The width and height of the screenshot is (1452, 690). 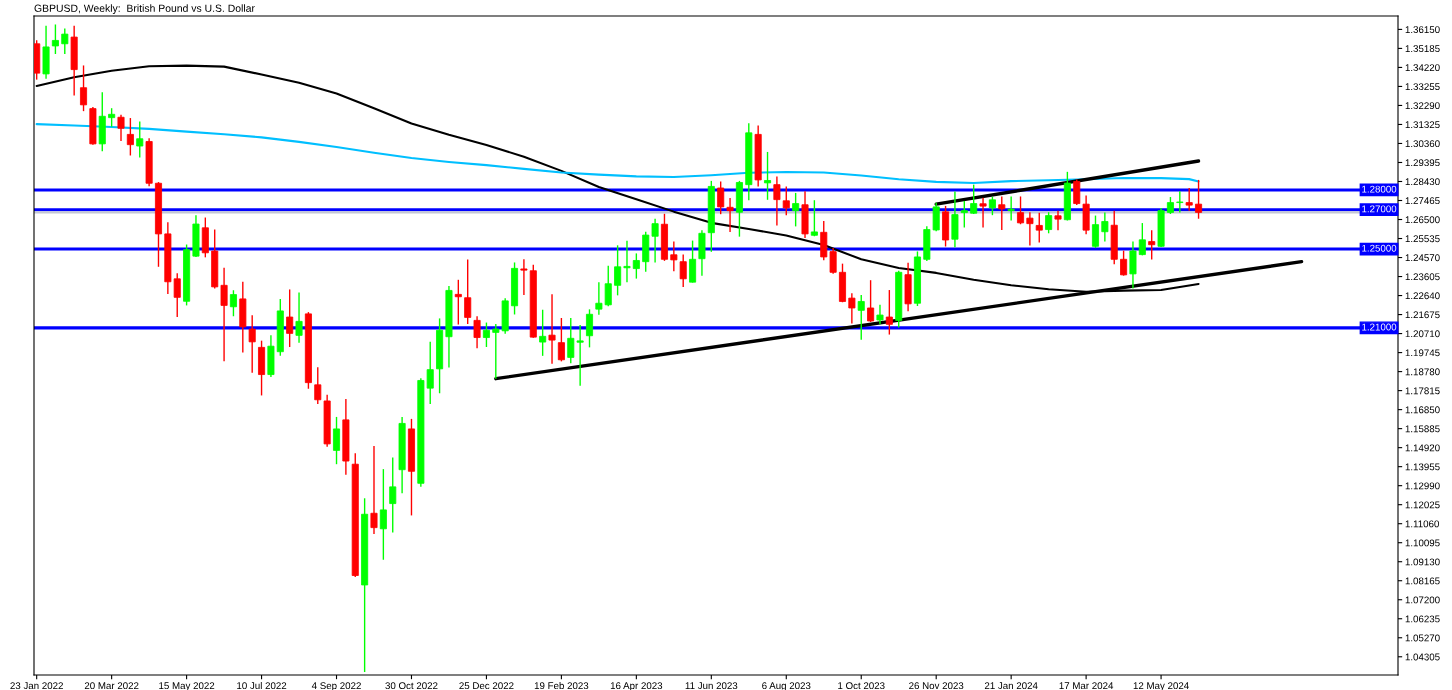 I want to click on x-tick-label: 10 Jul 2022, so click(x=262, y=685).